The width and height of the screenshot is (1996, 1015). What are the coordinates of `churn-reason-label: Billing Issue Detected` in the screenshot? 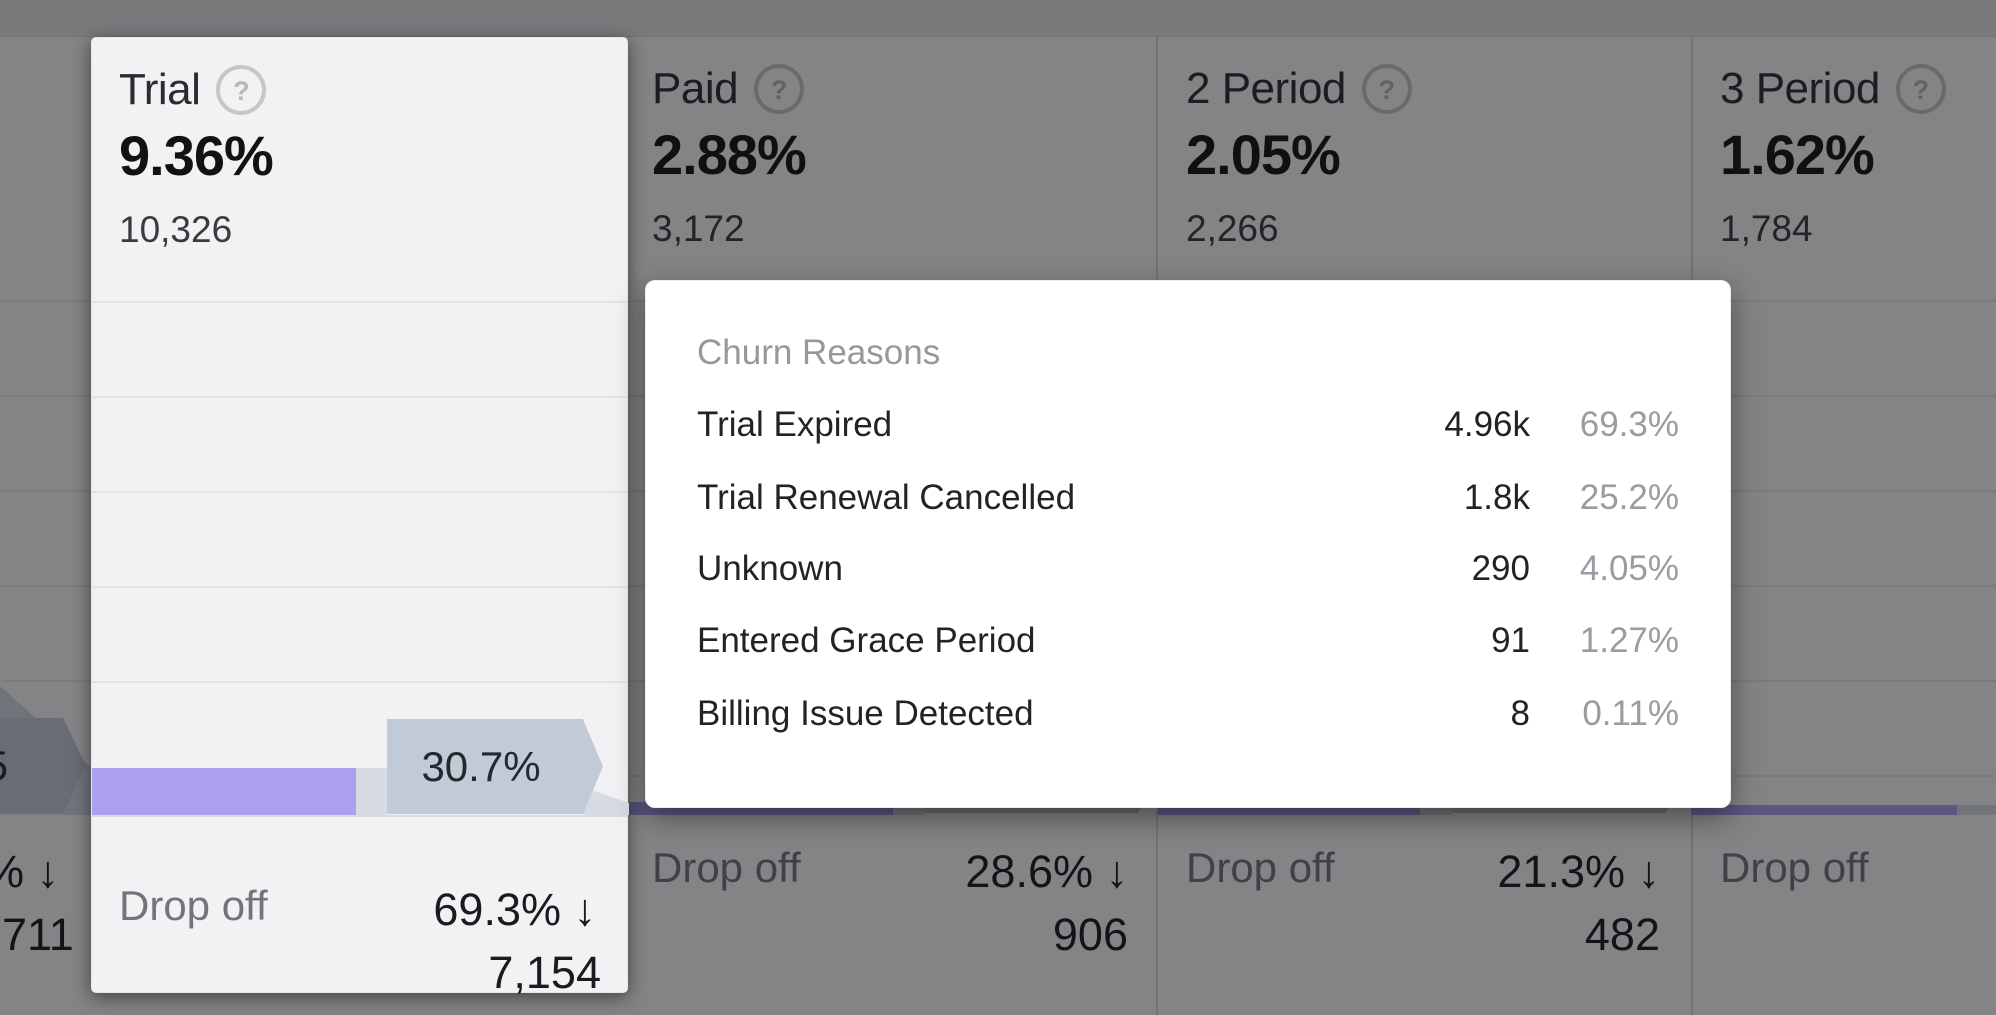 It's located at (865, 713).